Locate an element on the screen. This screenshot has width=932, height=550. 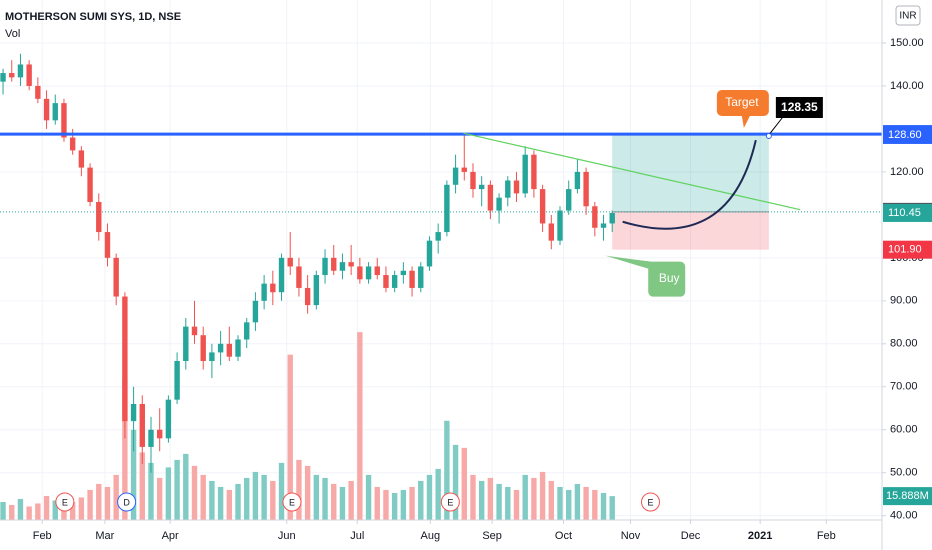
price-callout is located at coordinates (799, 107).